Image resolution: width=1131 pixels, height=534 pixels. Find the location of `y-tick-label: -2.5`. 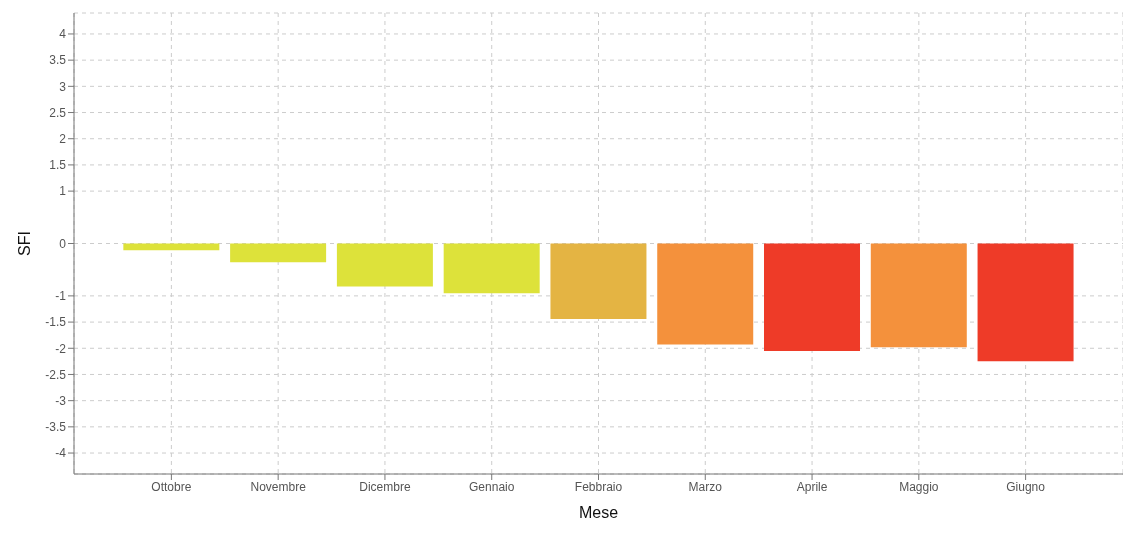

y-tick-label: -2.5 is located at coordinates (56, 374).